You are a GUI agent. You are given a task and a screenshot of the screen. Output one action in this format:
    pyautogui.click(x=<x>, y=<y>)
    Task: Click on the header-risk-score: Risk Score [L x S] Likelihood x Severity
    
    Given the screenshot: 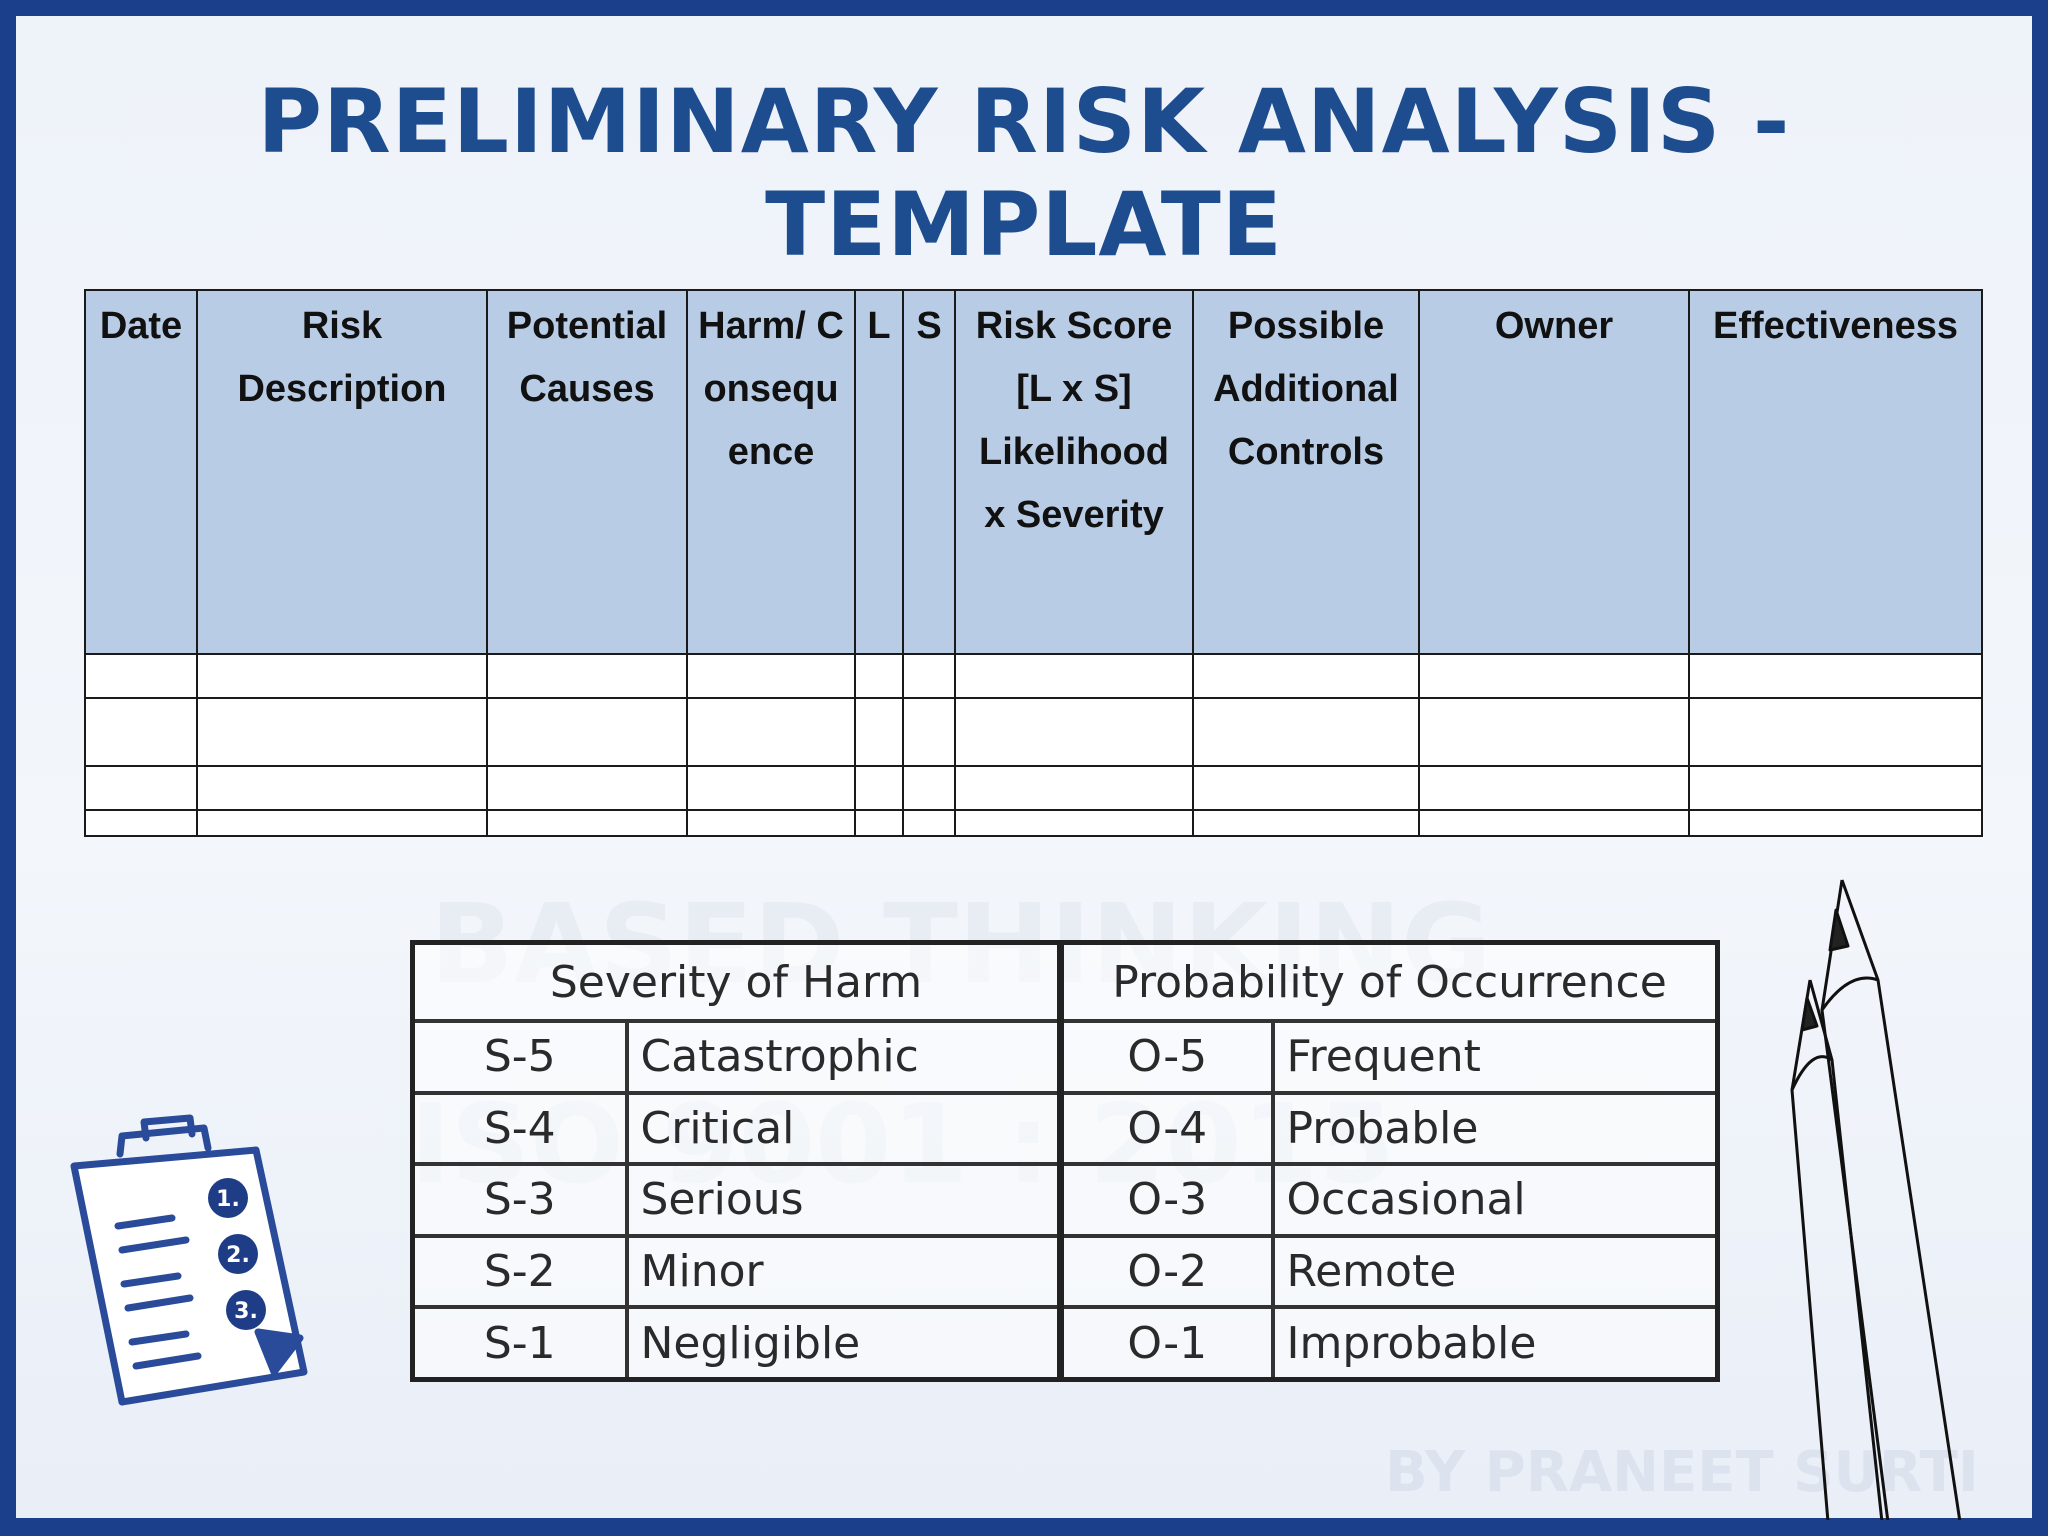 What is the action you would take?
    pyautogui.click(x=1074, y=472)
    